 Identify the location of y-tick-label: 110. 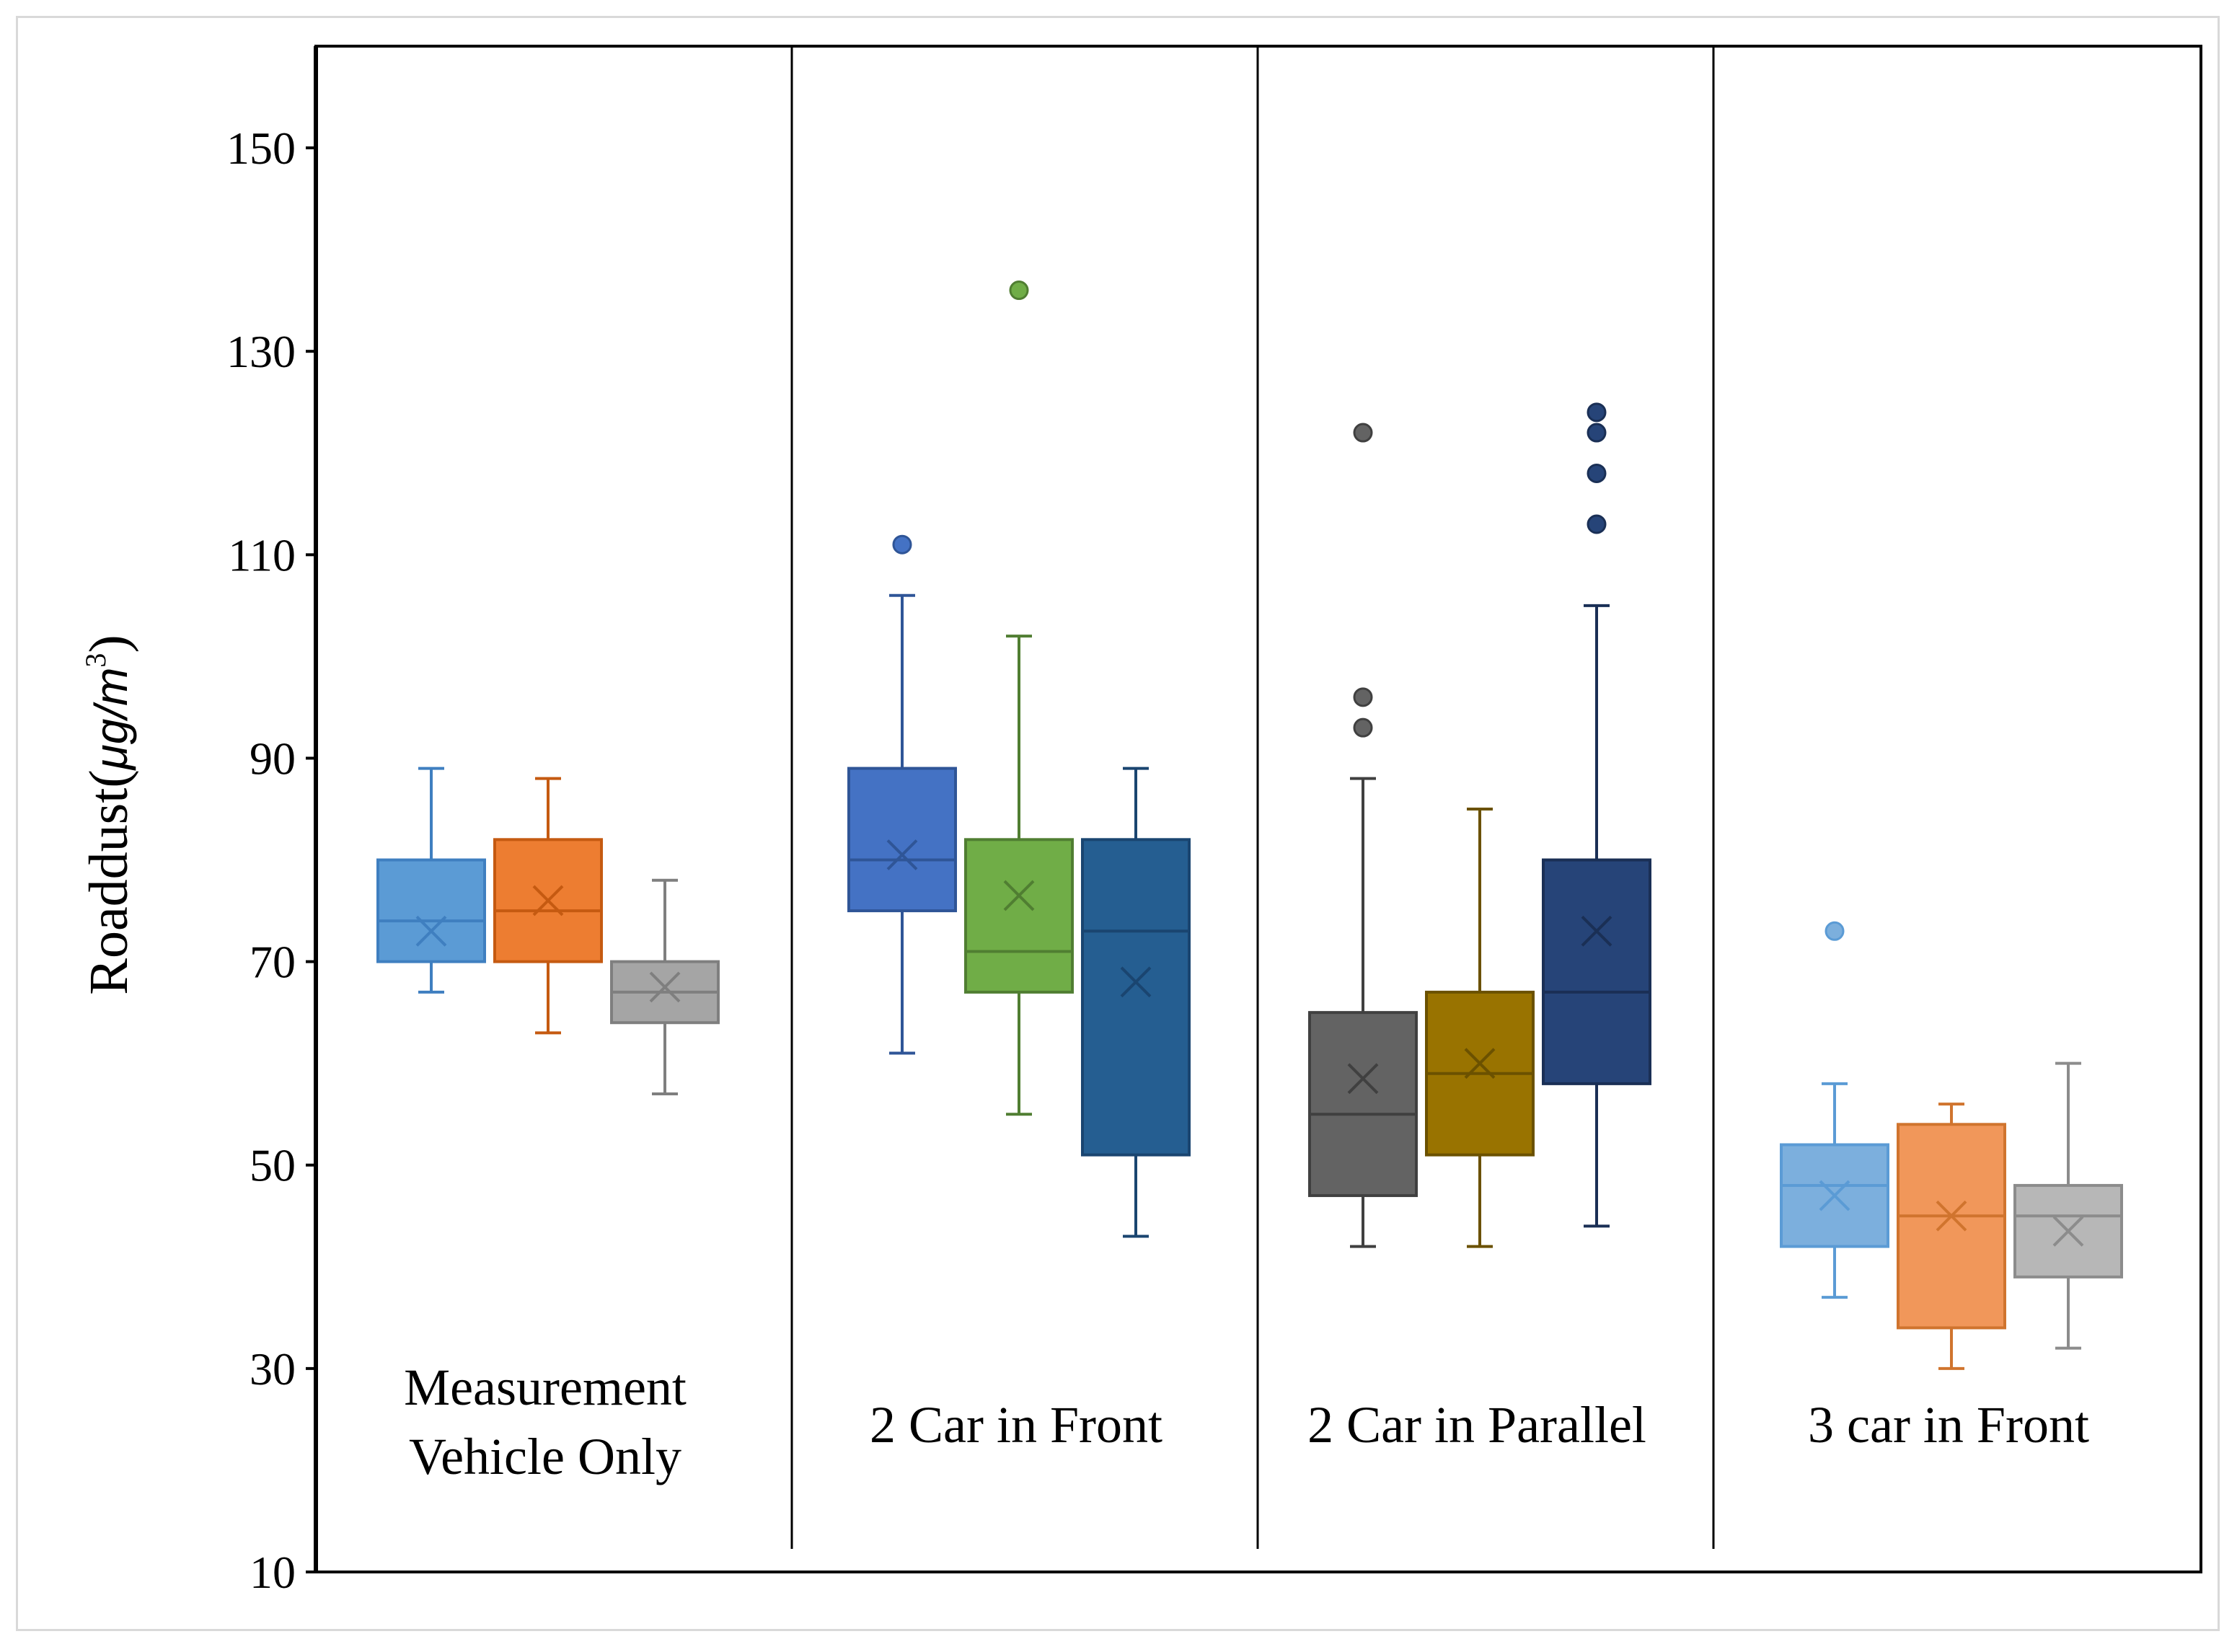
(262, 554).